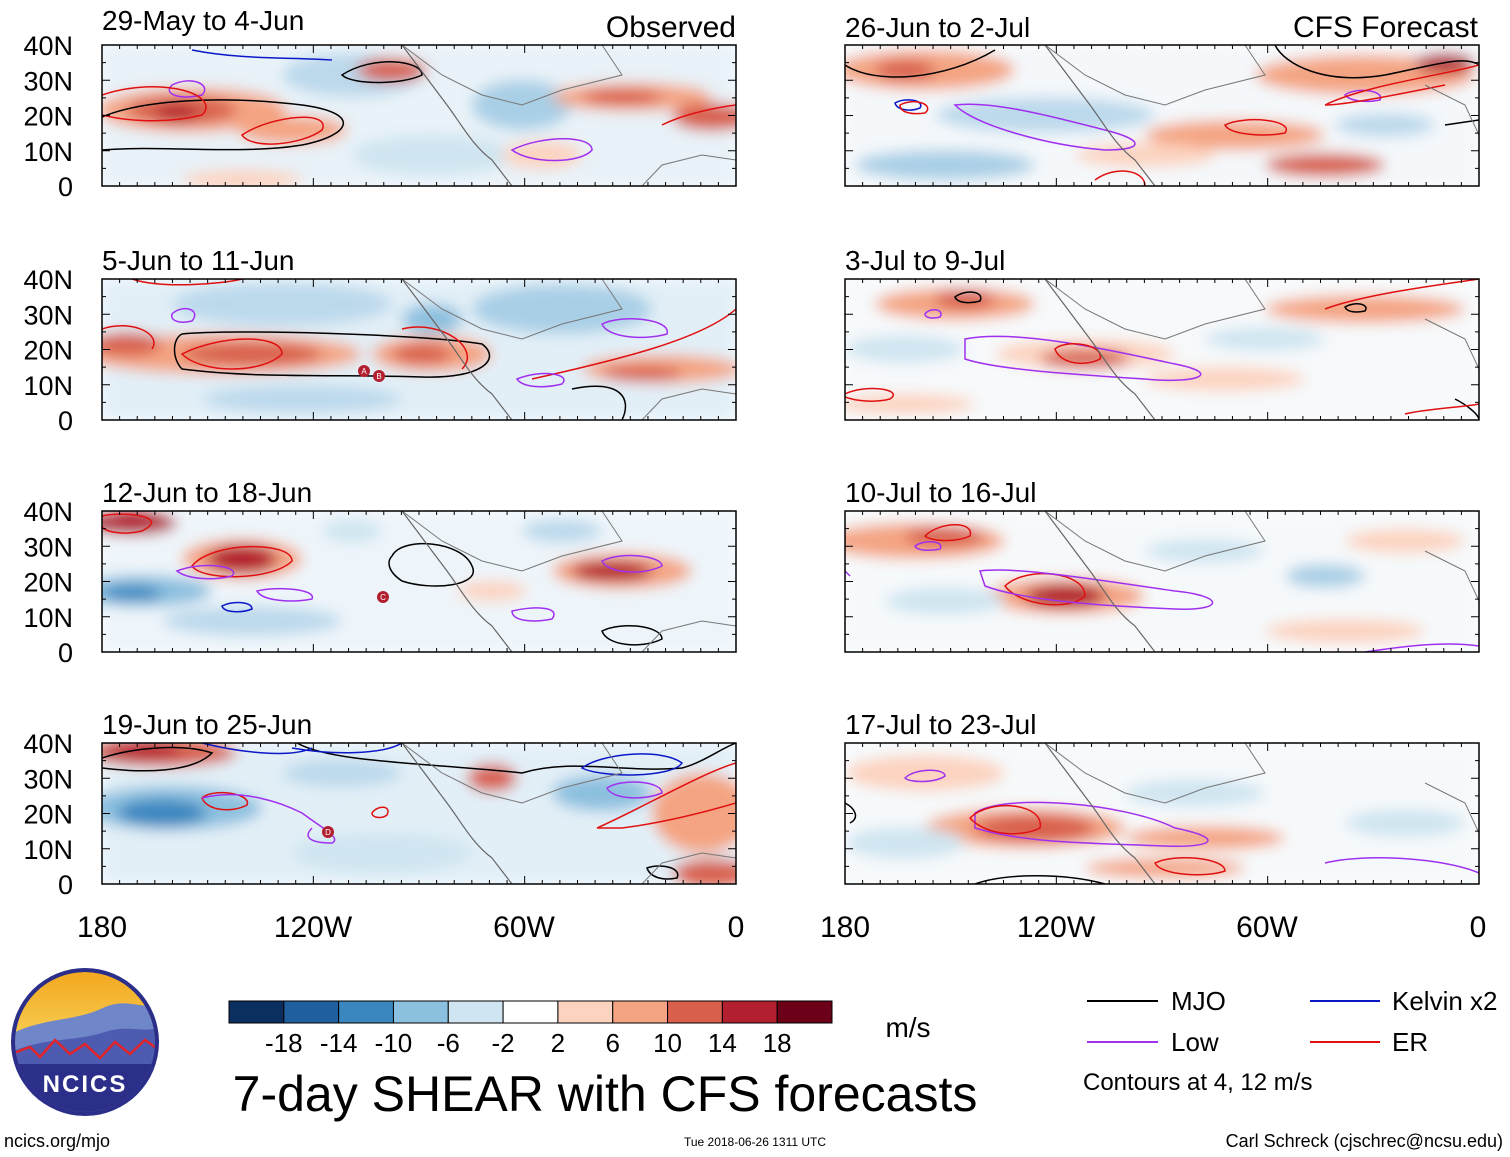 This screenshot has width=1510, height=1157. Describe the element at coordinates (419, 813) in the screenshot. I see `observed-panel-4: D` at that location.